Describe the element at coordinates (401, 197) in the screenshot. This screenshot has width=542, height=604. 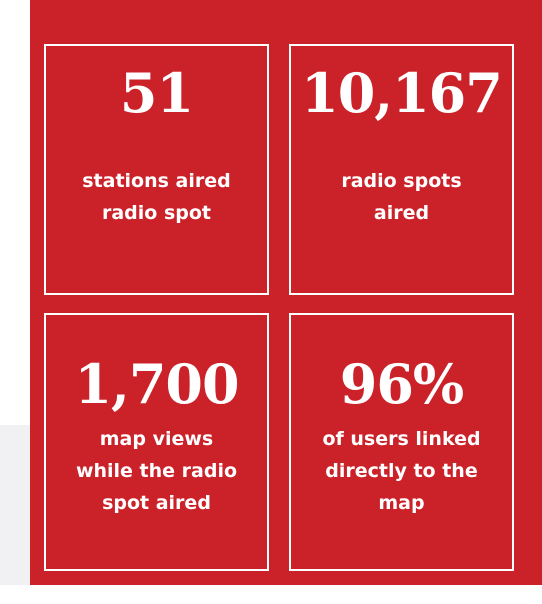
I see `stat-label: radio spots aired` at that location.